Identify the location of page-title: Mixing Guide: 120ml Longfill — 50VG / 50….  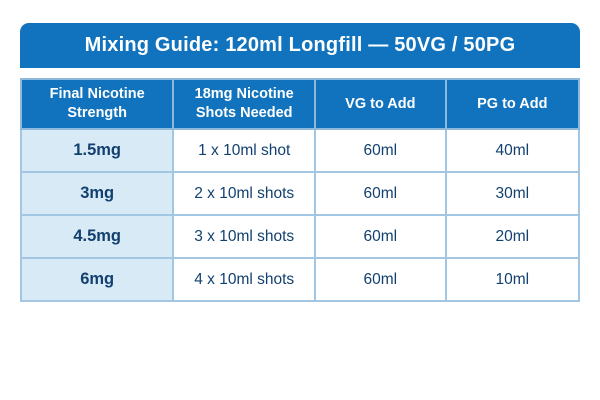
(300, 45).